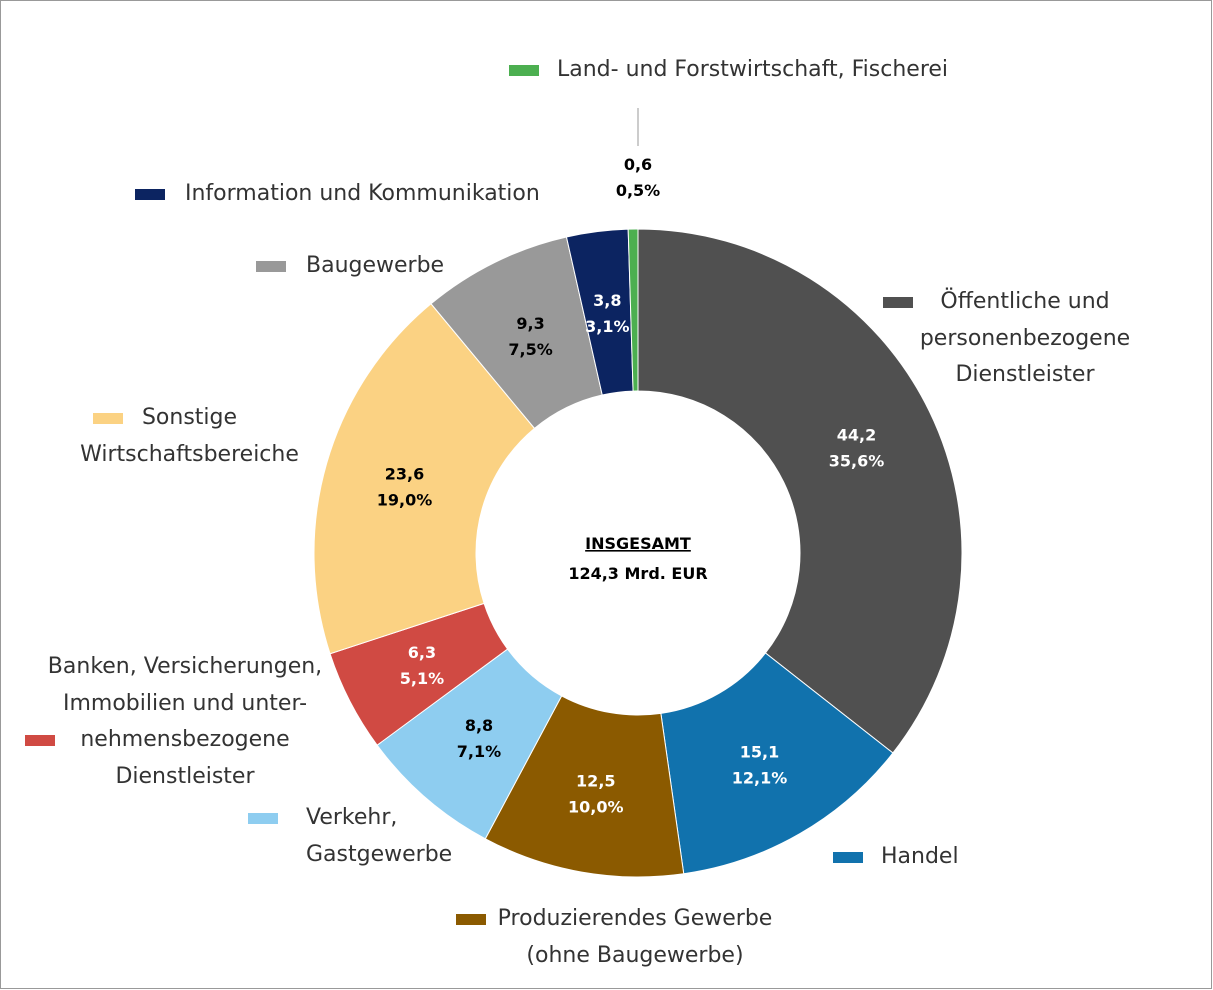 Image resolution: width=1213 pixels, height=990 pixels. What do you see at coordinates (530, 349) in the screenshot?
I see `percentage-label: 7,5%` at bounding box center [530, 349].